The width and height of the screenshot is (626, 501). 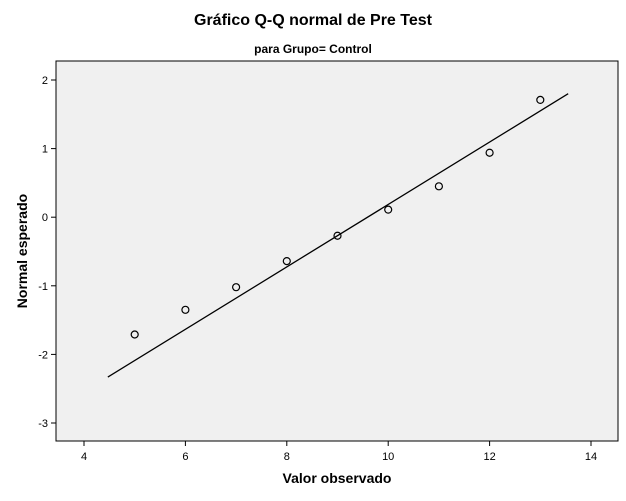 I want to click on y-tick-label: -1, so click(x=43, y=287).